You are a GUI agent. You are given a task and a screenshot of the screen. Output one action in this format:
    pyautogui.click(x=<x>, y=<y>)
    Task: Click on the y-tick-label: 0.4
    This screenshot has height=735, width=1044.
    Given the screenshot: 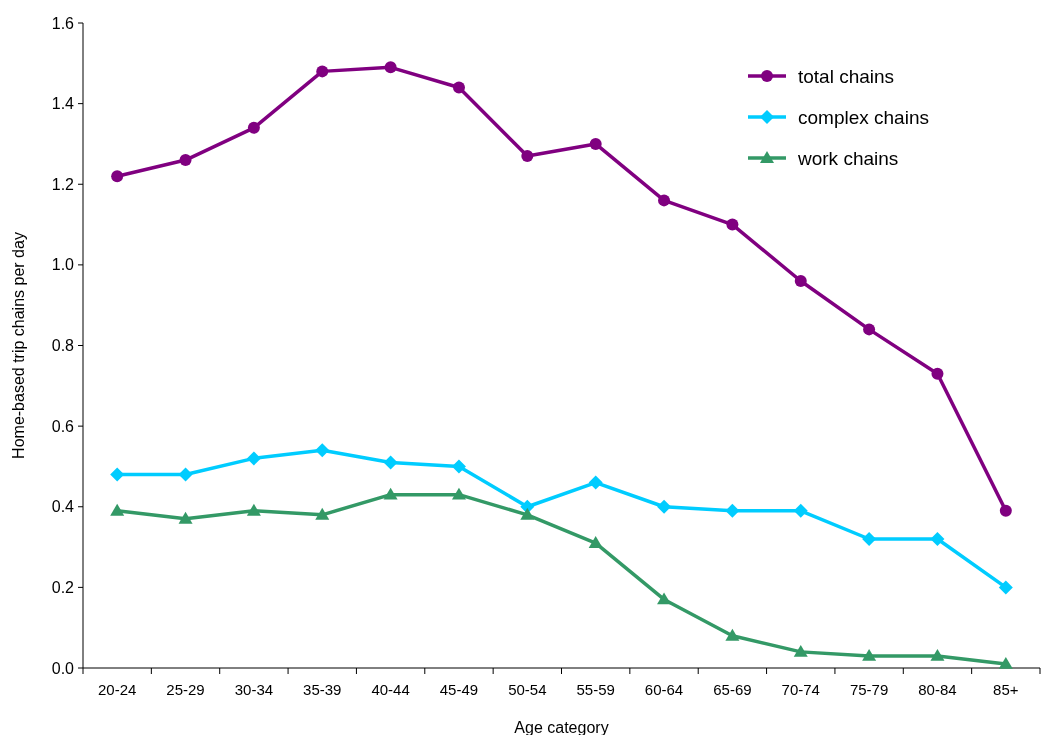 What is the action you would take?
    pyautogui.click(x=63, y=507)
    